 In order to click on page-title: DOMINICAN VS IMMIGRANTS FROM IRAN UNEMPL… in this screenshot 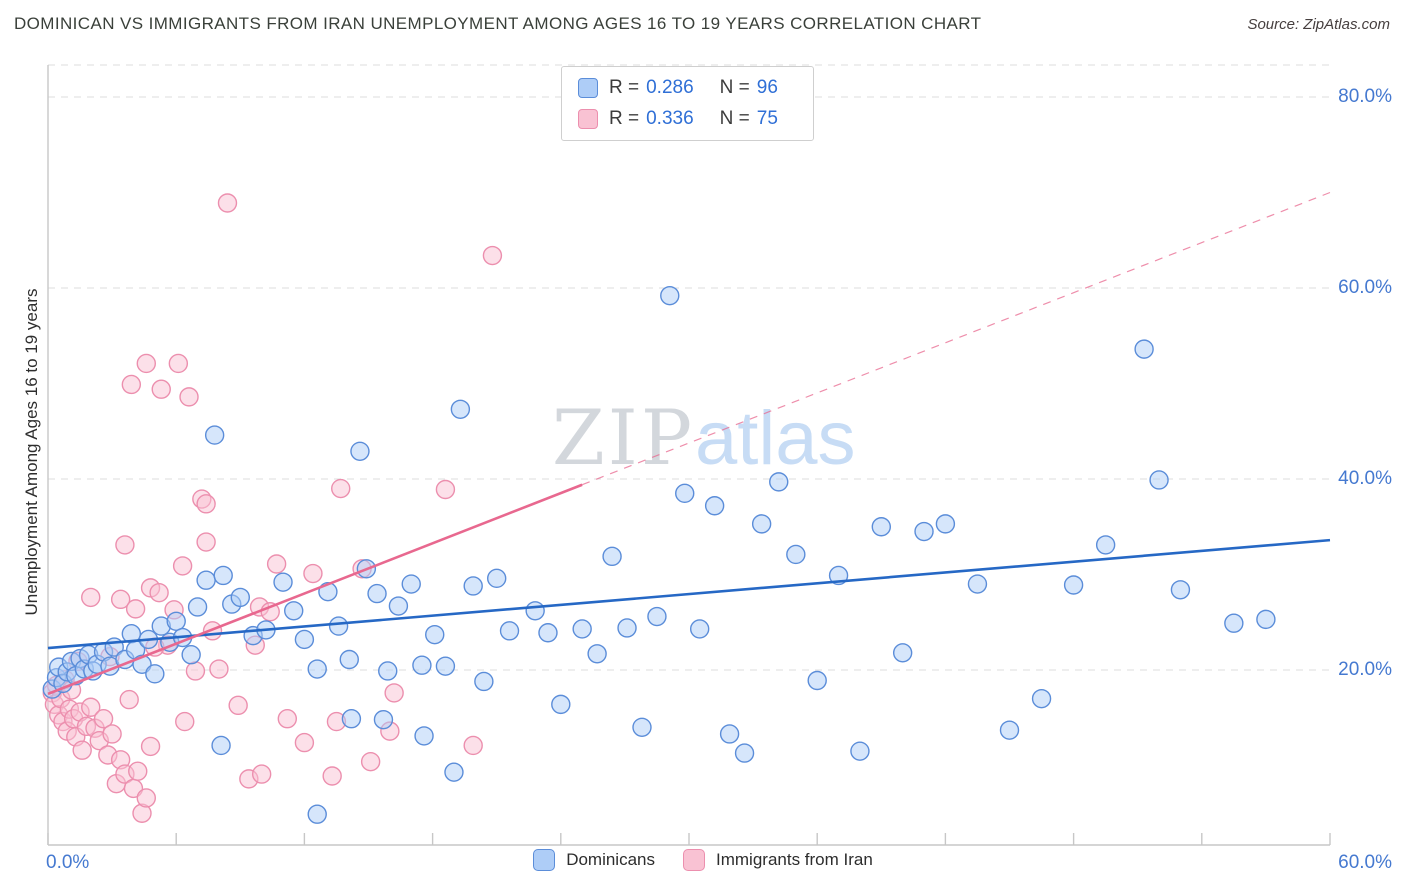, I will do `click(498, 23)`.